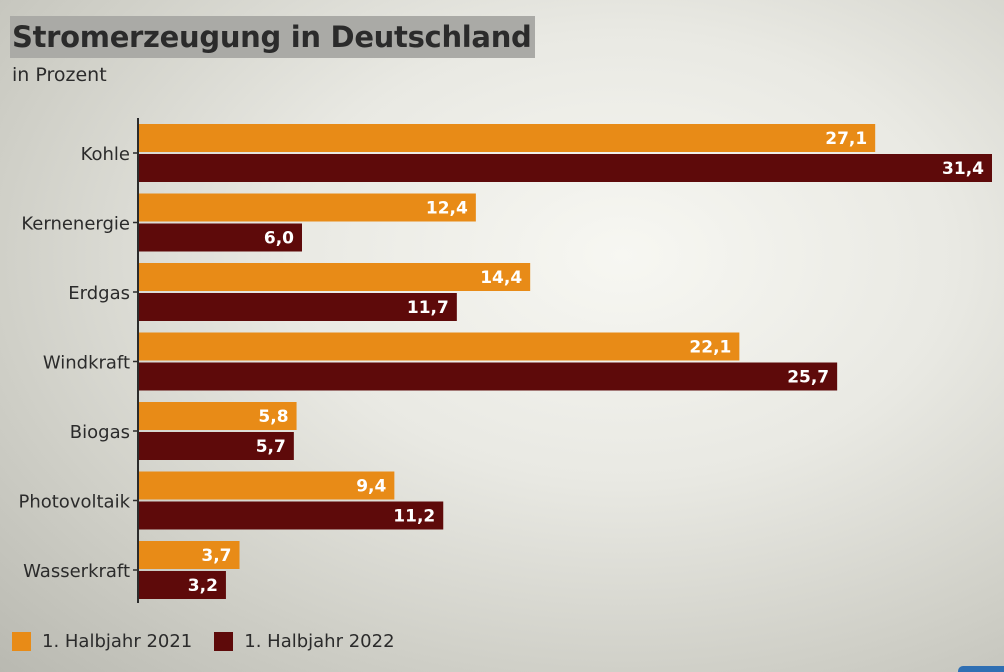 The height and width of the screenshot is (672, 1004). Describe the element at coordinates (272, 37) in the screenshot. I see `chart-title: Stromerzeugung in Deutschland` at that location.